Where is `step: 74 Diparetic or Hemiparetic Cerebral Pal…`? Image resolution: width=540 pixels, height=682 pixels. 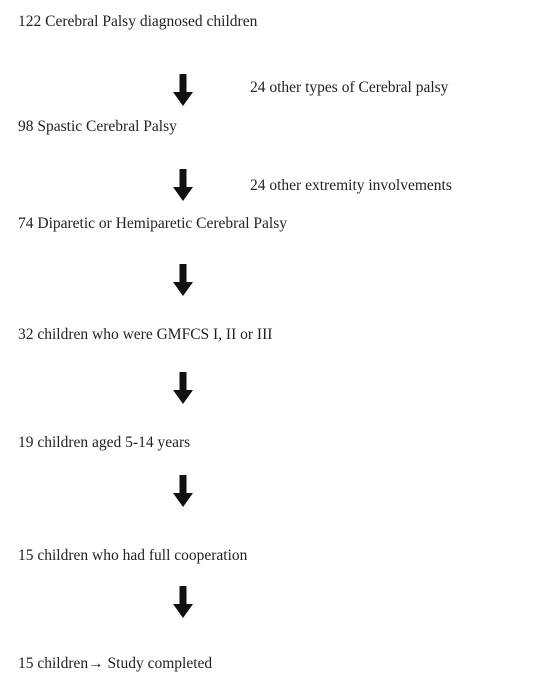 step: 74 Diparetic or Hemiparetic Cerebral Pal… is located at coordinates (152, 223).